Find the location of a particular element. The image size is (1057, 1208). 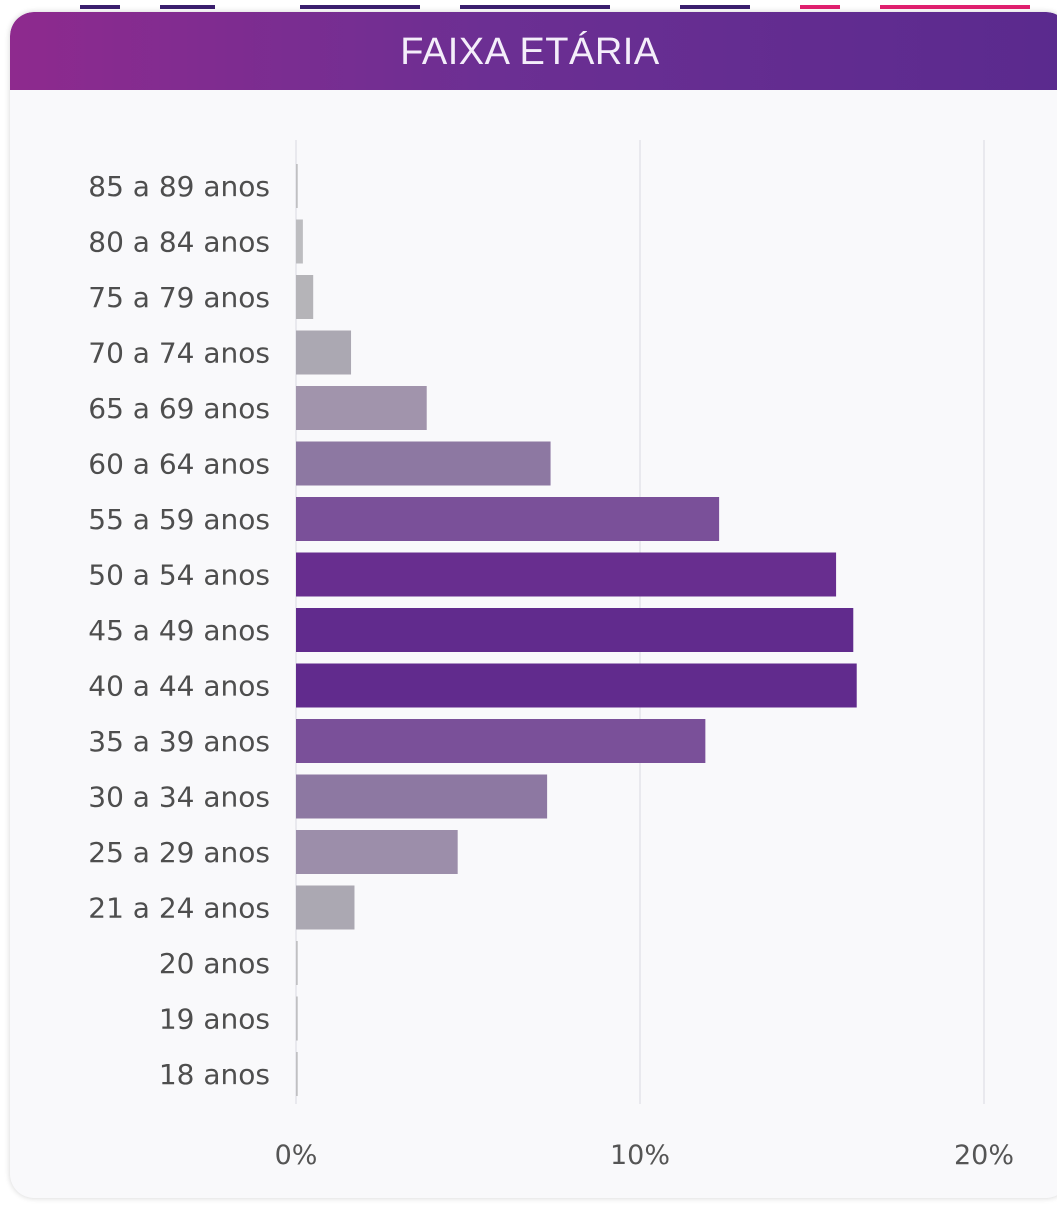

cropped-heading-strip is located at coordinates (528, 5).